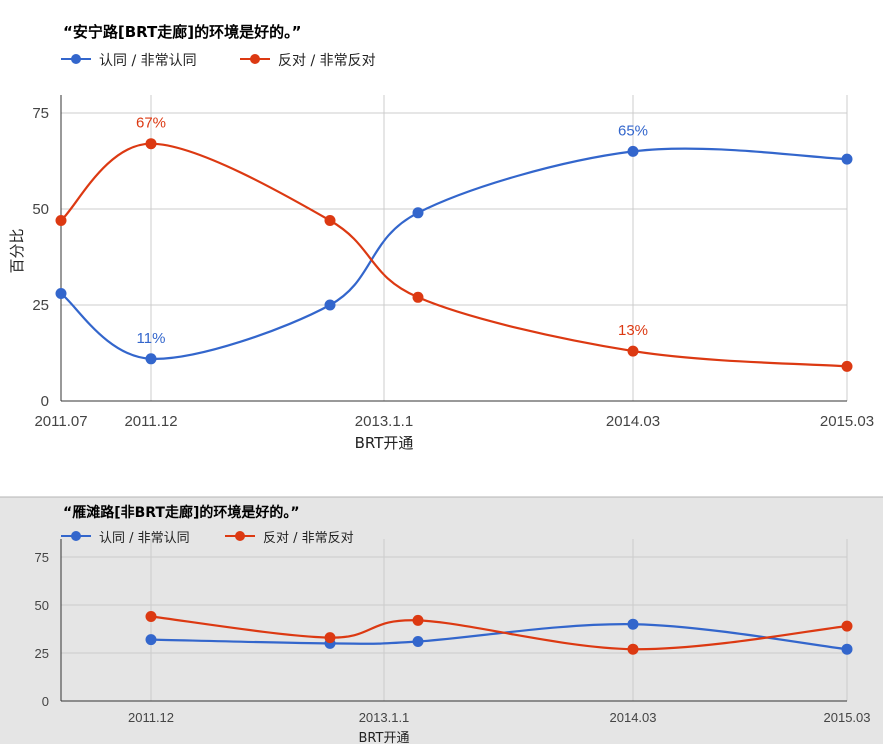  What do you see at coordinates (60, 421) in the screenshot?
I see `x-tick-label: 2011.07` at bounding box center [60, 421].